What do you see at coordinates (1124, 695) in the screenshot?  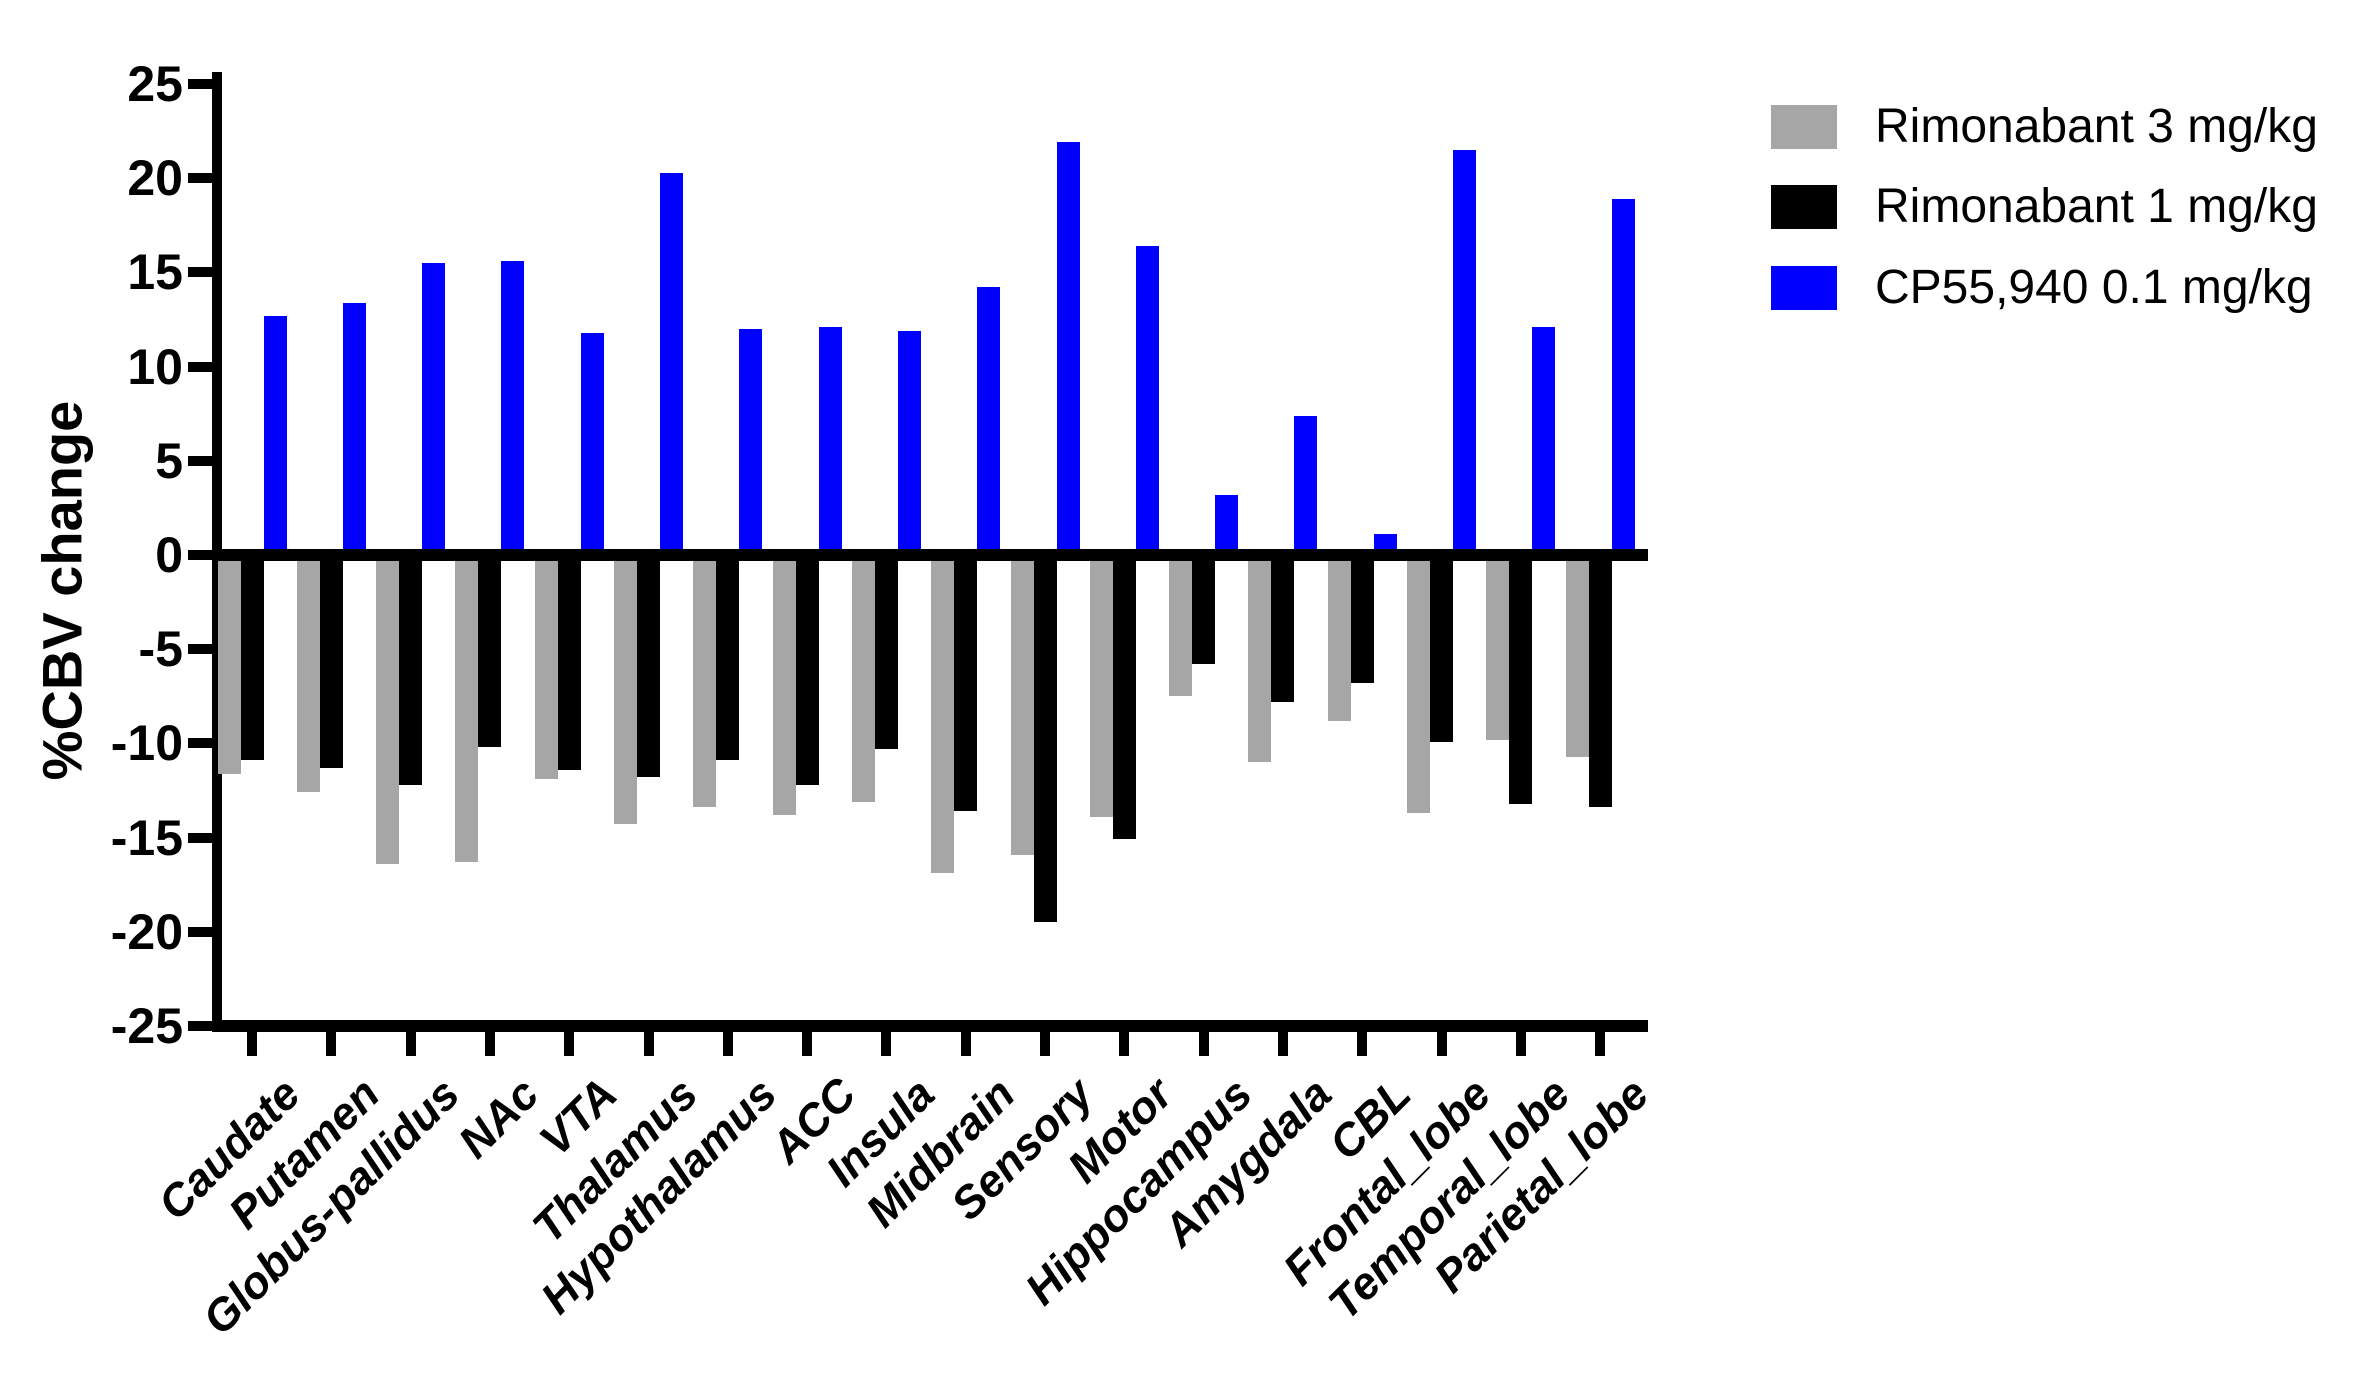 I see `bar-Motor-Rimonabant-1-mg-kg` at bounding box center [1124, 695].